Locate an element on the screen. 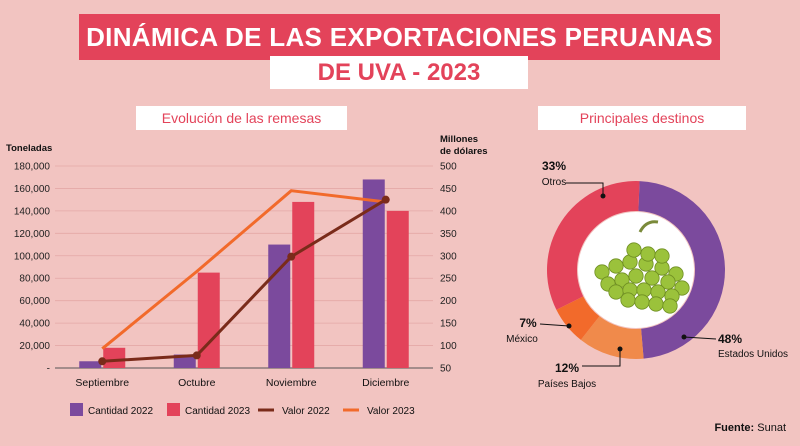  slice-name: México is located at coordinates (522, 339).